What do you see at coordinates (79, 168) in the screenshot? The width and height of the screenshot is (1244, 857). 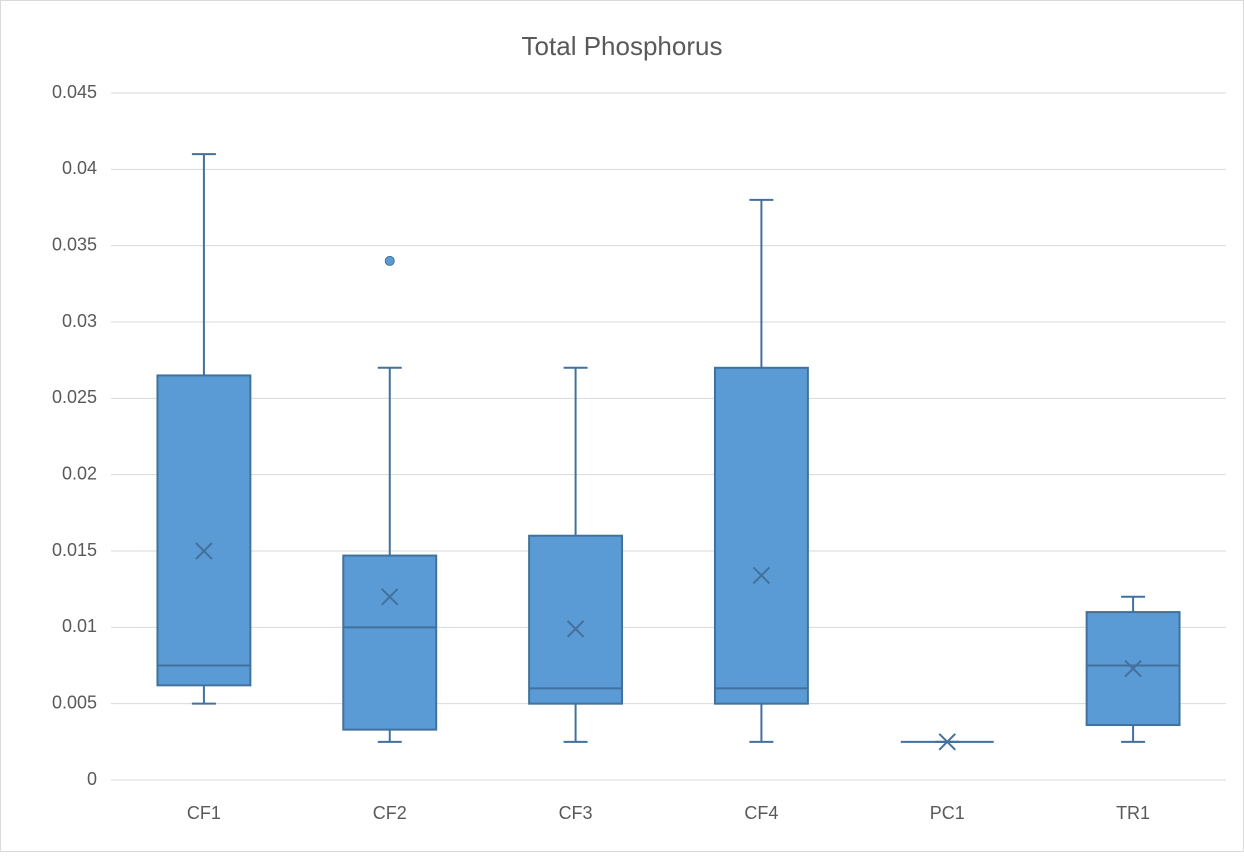 I see `y-tick-label: 0.04` at bounding box center [79, 168].